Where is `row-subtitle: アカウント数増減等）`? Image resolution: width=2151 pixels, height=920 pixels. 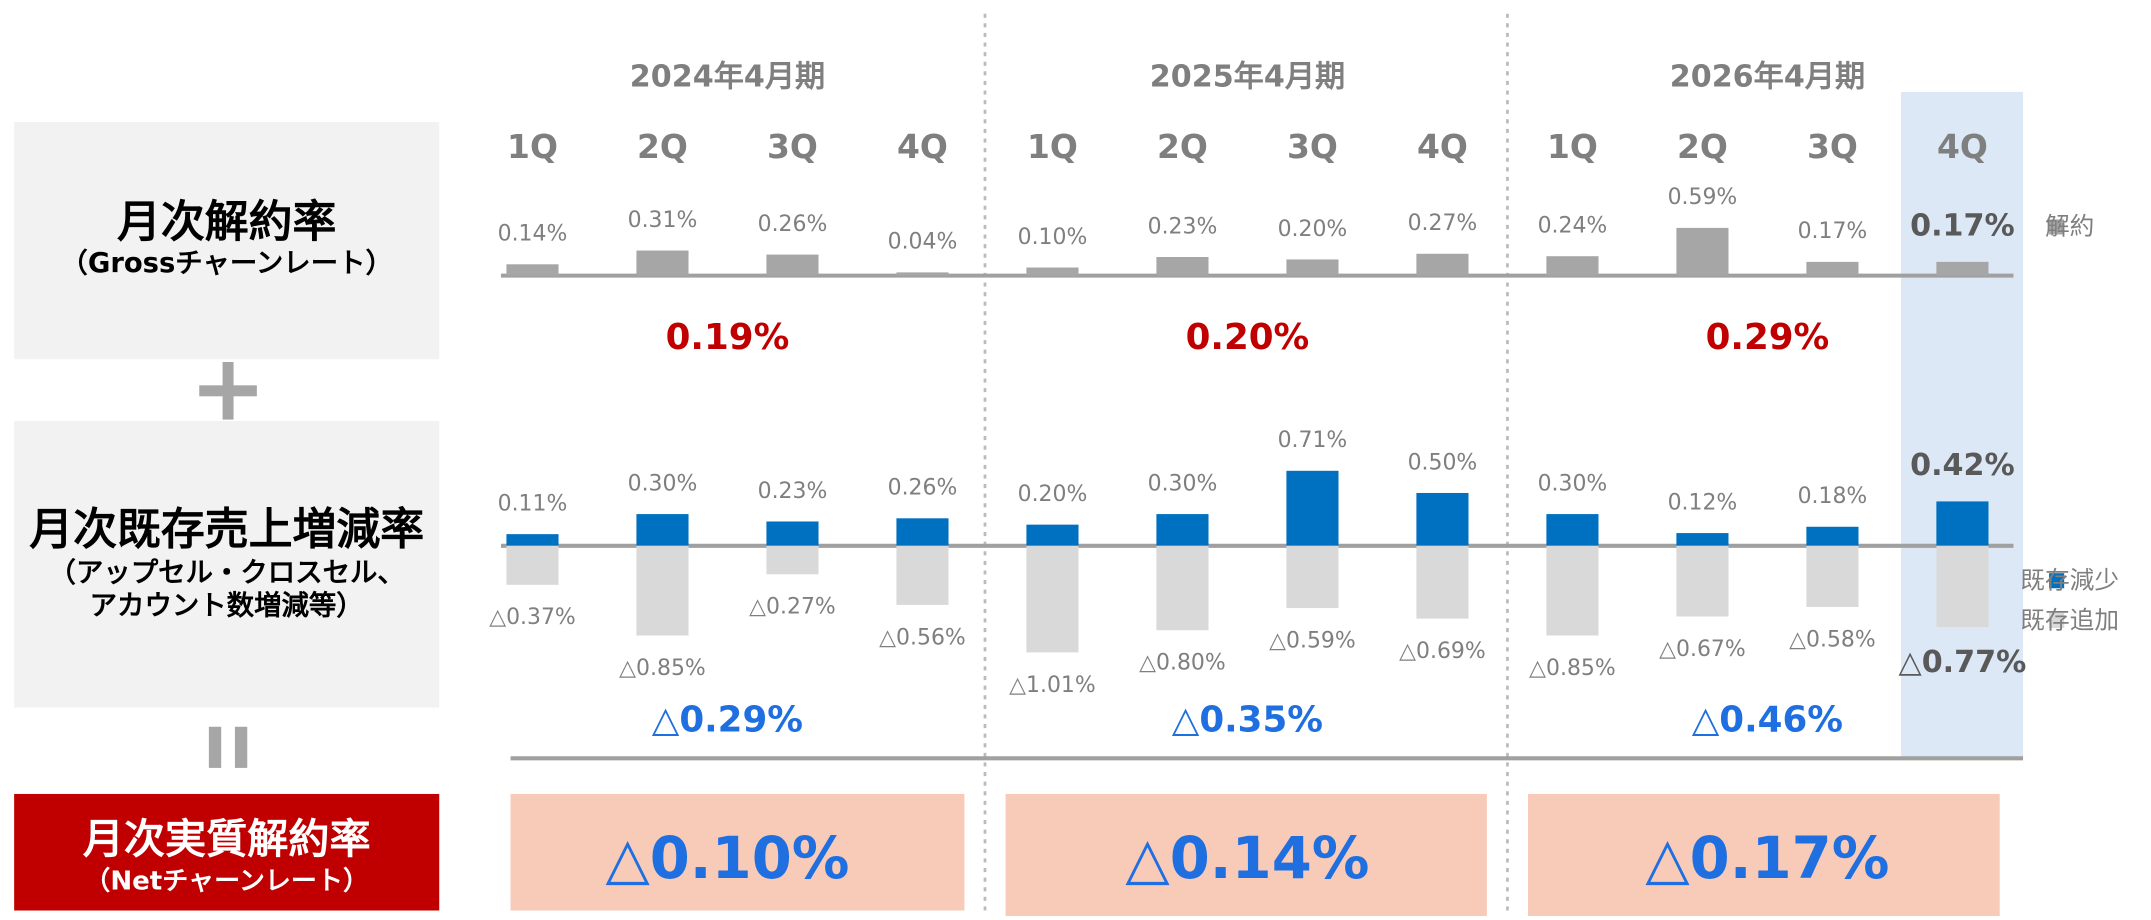 row-subtitle: アカウント数増減等） is located at coordinates (227, 606).